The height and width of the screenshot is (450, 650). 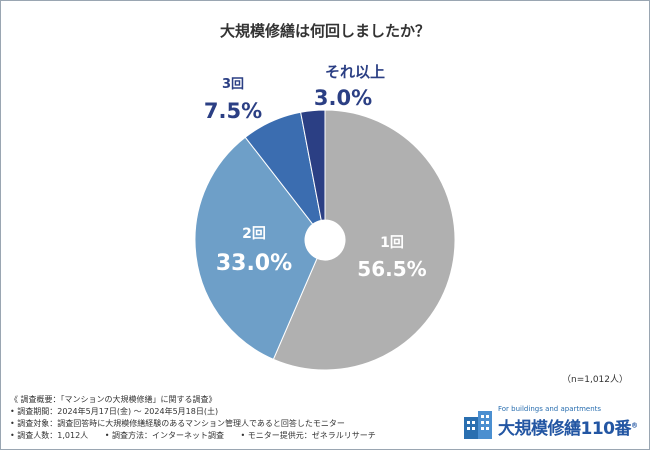 I want to click on building-icon, so click(x=478, y=425).